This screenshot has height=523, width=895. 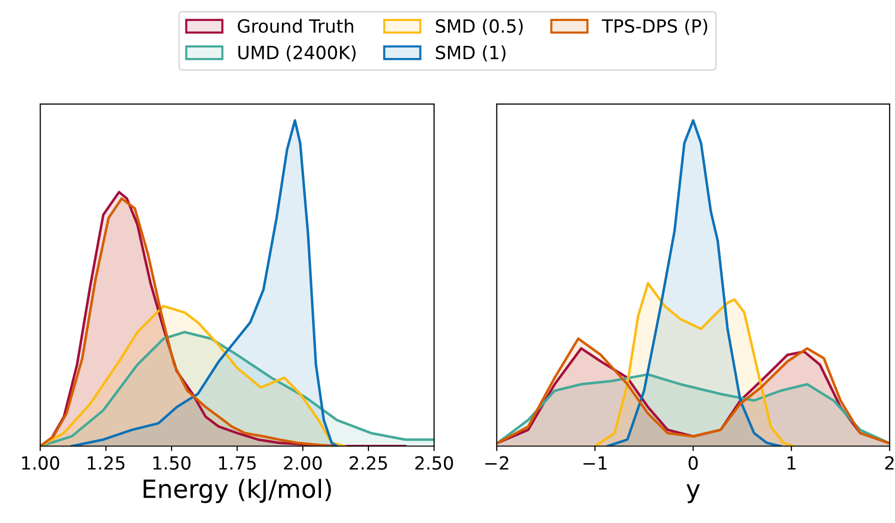 I want to click on legend-label: TPS-DPS (P), so click(x=655, y=26).